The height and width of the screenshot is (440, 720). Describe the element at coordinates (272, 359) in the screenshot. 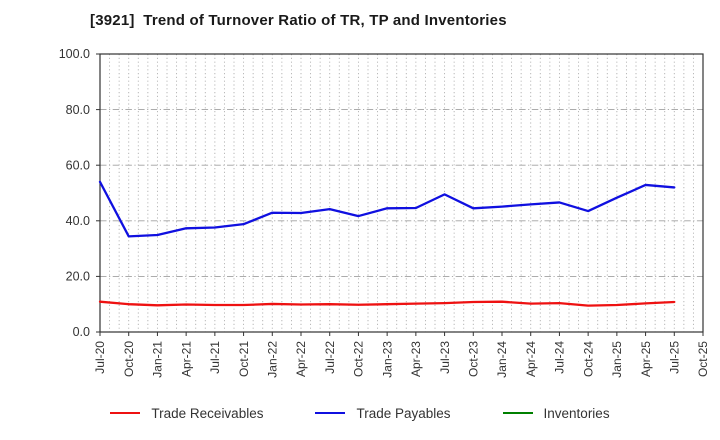

I see `x-tick-label: Jan-22` at that location.